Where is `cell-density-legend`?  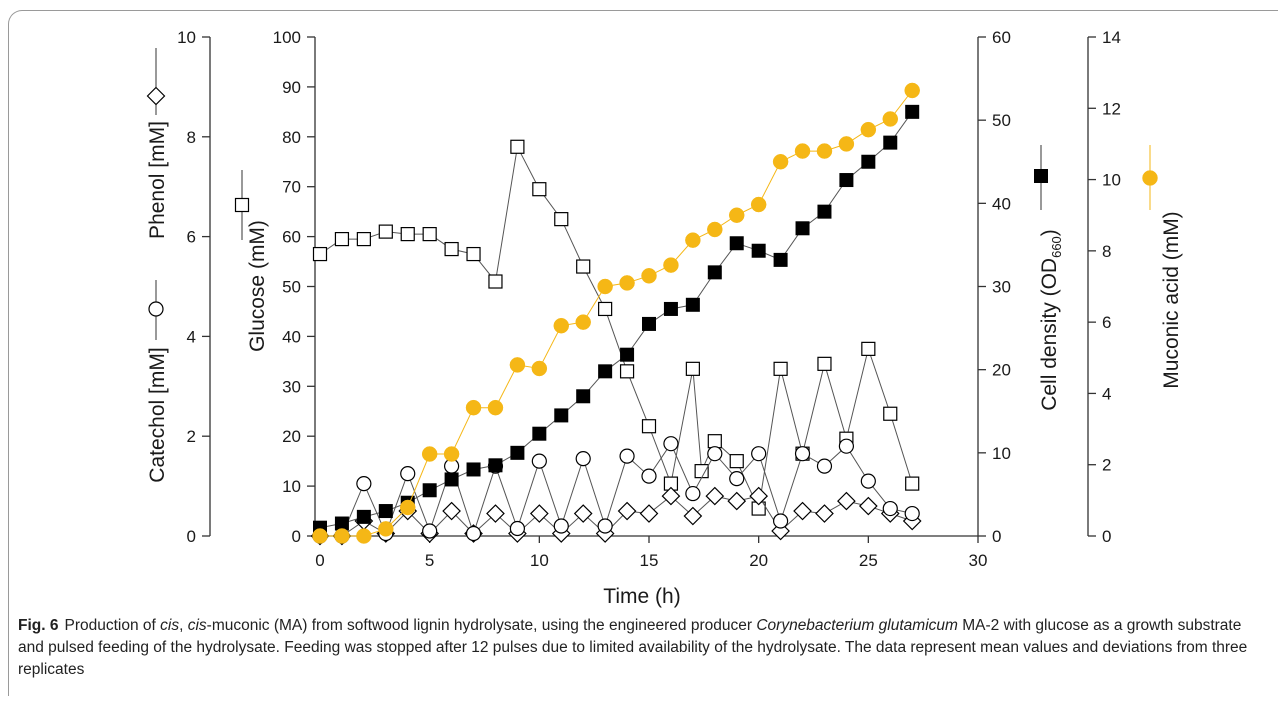
cell-density-legend is located at coordinates (1041, 177).